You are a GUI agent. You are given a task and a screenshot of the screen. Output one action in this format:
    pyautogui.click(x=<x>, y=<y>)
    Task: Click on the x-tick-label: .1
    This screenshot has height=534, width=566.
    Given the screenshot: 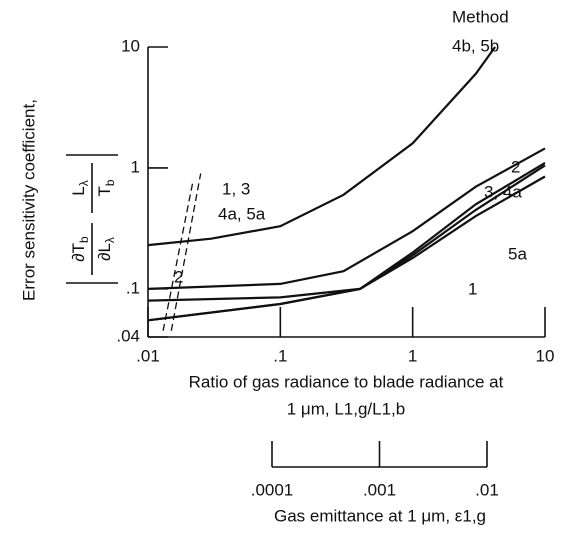 What is the action you would take?
    pyautogui.click(x=280, y=355)
    